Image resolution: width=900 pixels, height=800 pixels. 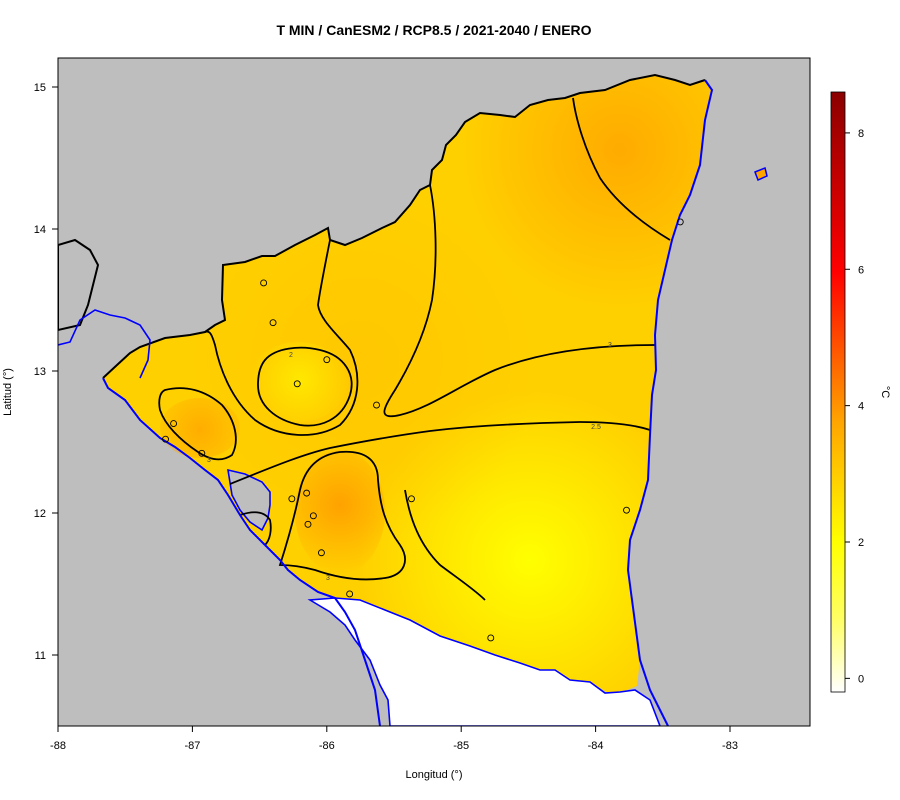 I want to click on x-axis-label: Longitud (°), so click(x=434, y=775).